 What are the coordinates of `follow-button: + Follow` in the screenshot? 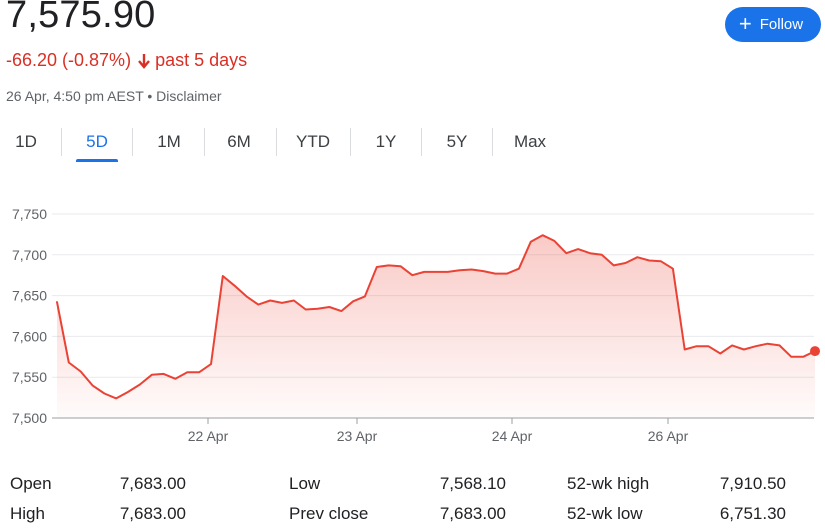 It's located at (773, 24).